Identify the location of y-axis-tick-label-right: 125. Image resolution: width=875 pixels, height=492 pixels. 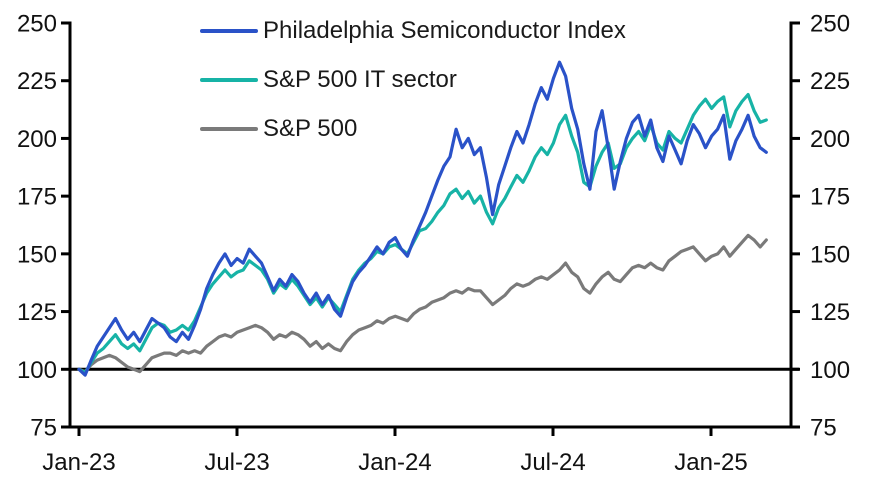
(830, 312).